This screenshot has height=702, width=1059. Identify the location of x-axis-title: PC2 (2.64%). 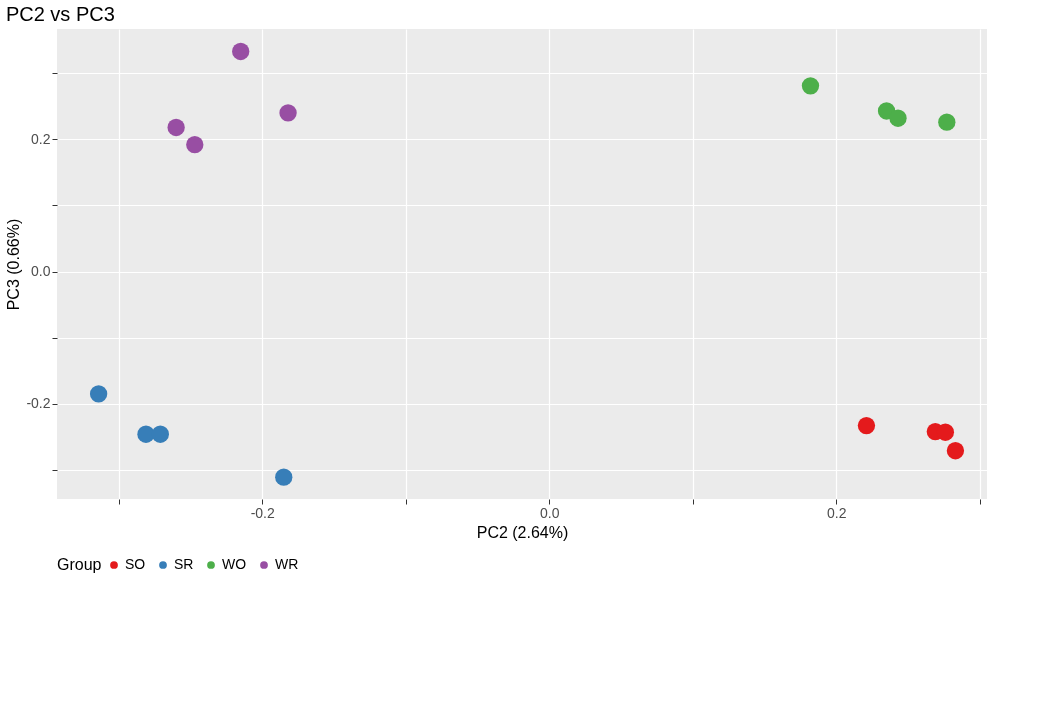
(522, 532).